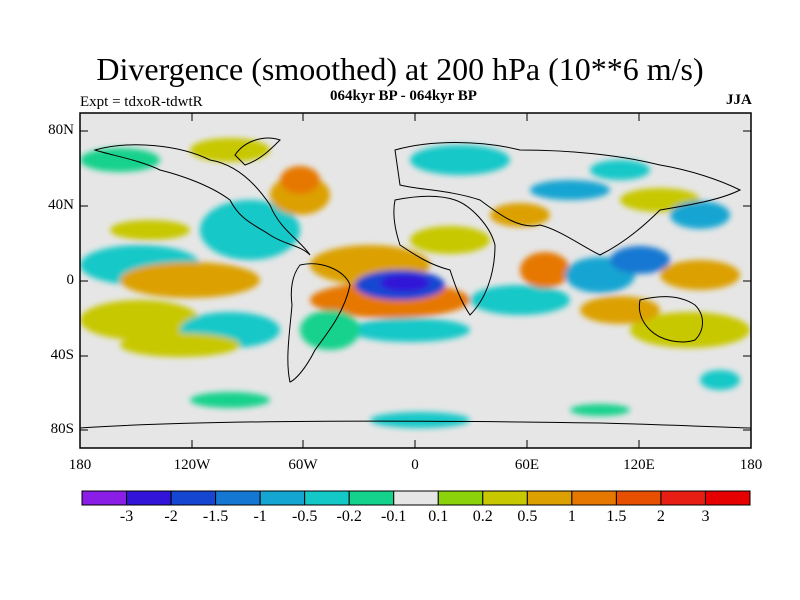  Describe the element at coordinates (304, 516) in the screenshot. I see `colorbar-label: -0.5` at that location.